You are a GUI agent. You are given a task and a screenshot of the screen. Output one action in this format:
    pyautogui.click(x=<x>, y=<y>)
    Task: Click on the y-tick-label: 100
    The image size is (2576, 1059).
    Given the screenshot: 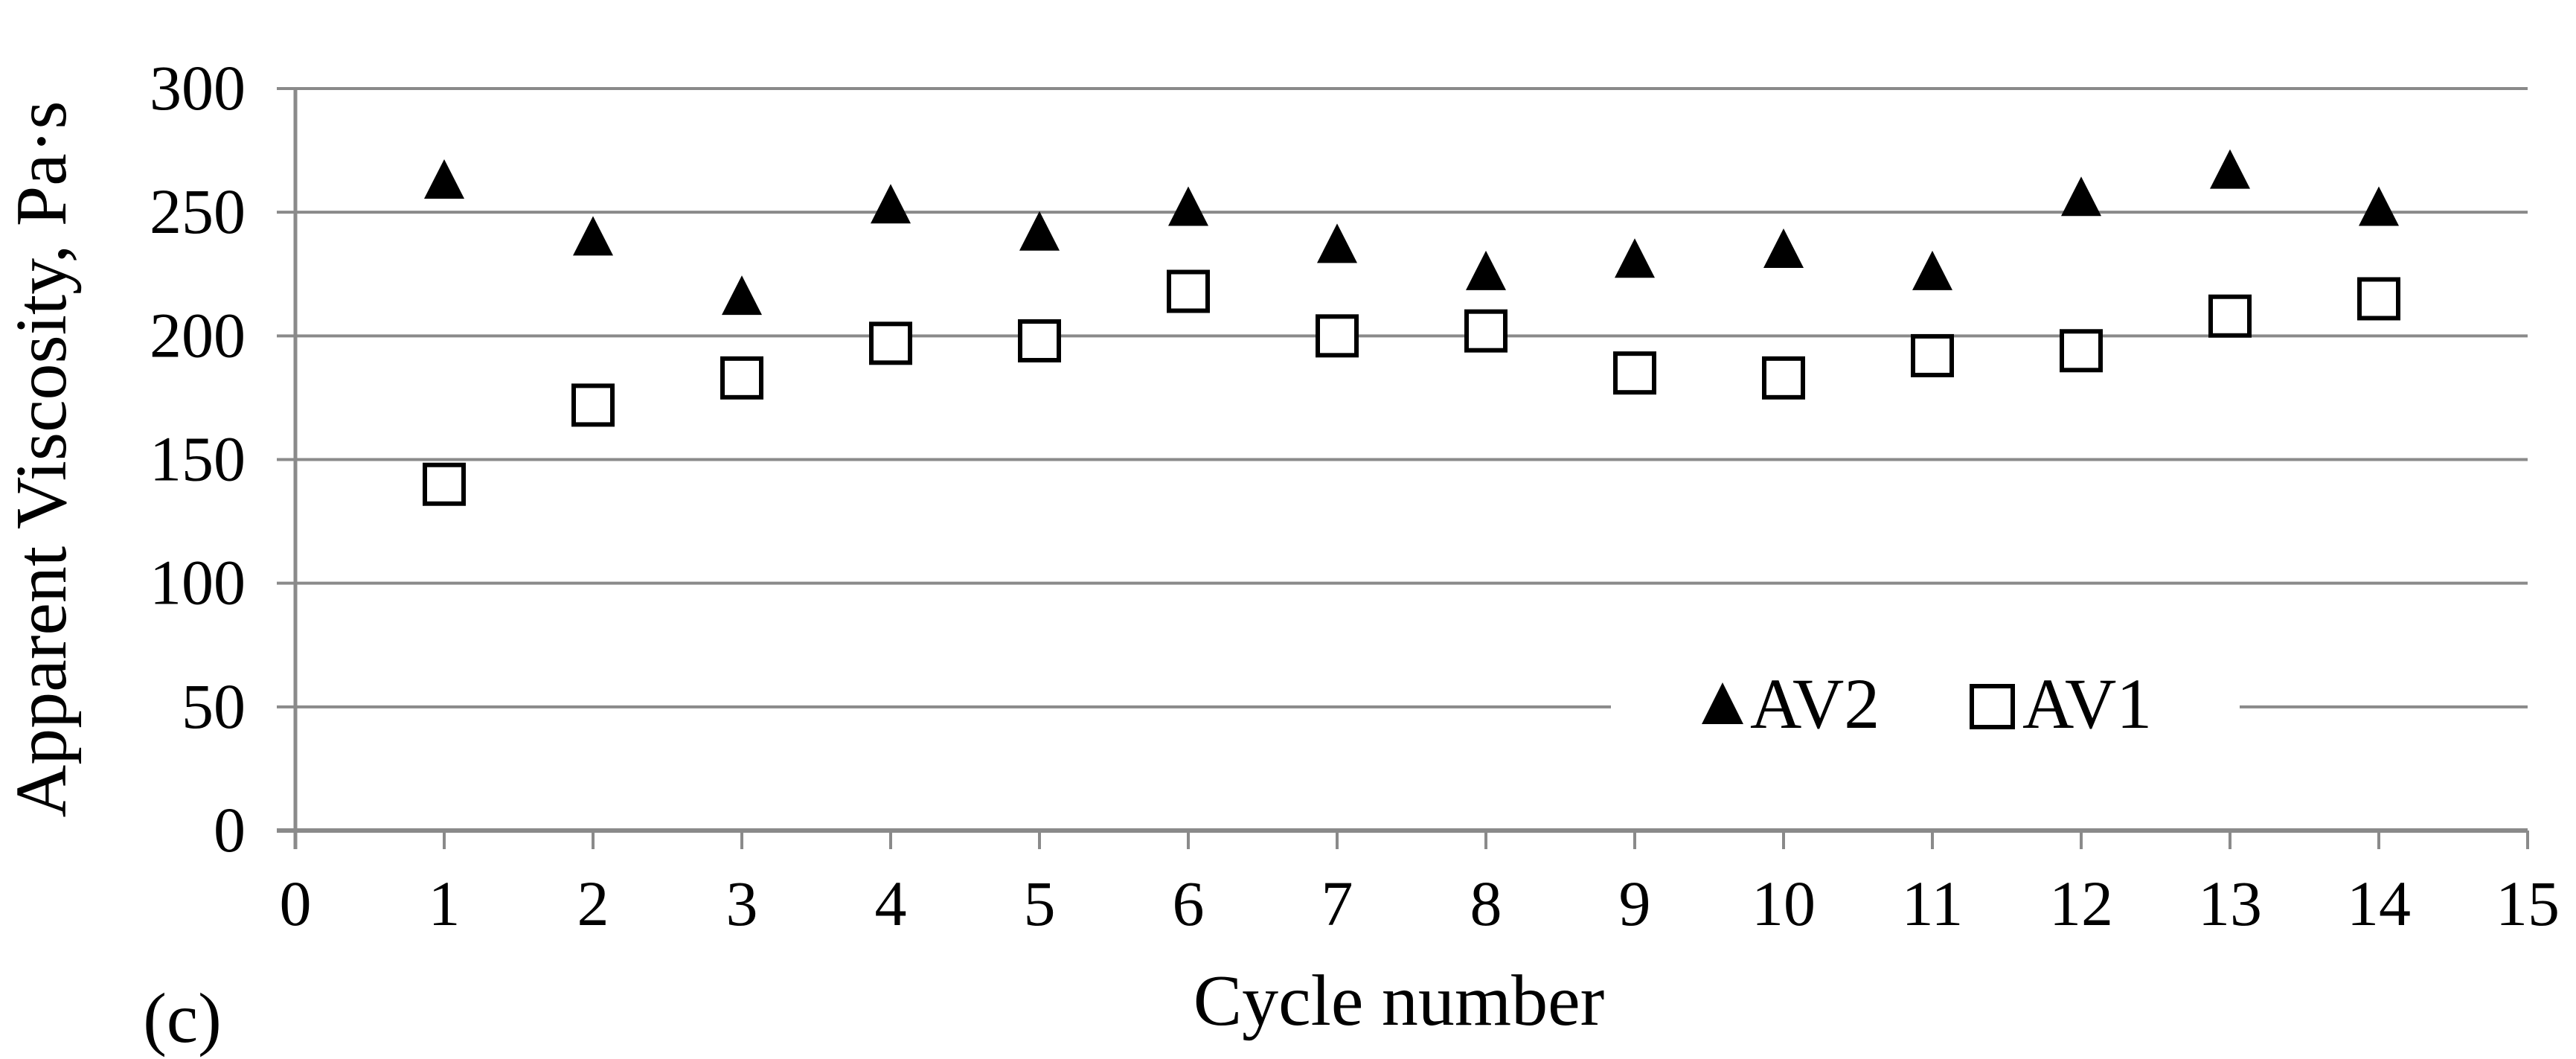 What is the action you would take?
    pyautogui.click(x=198, y=582)
    